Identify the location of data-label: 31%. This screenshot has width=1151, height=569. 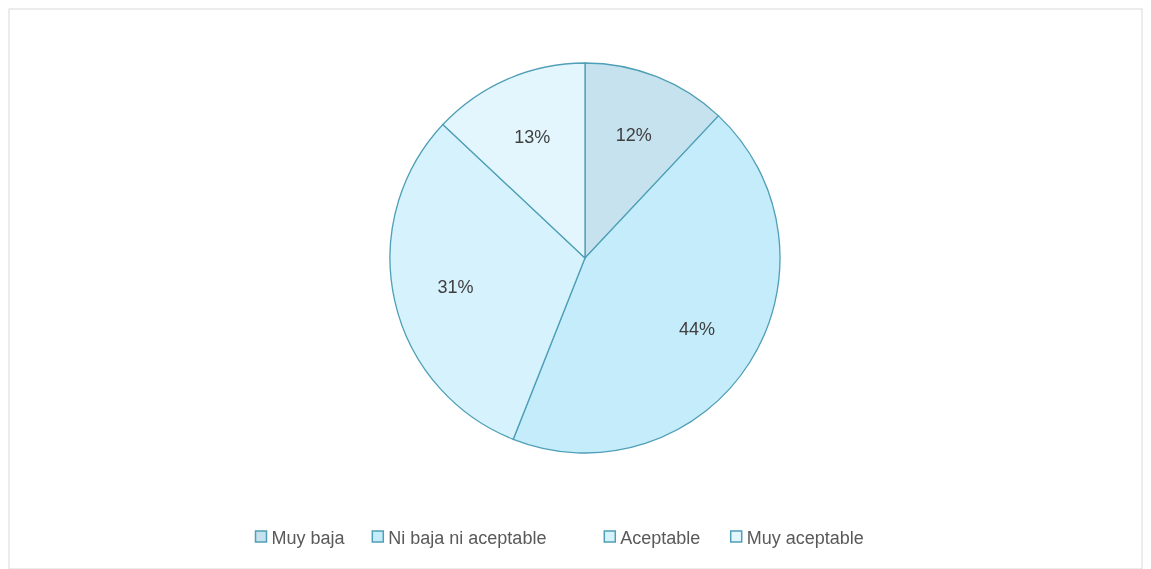
(455, 287).